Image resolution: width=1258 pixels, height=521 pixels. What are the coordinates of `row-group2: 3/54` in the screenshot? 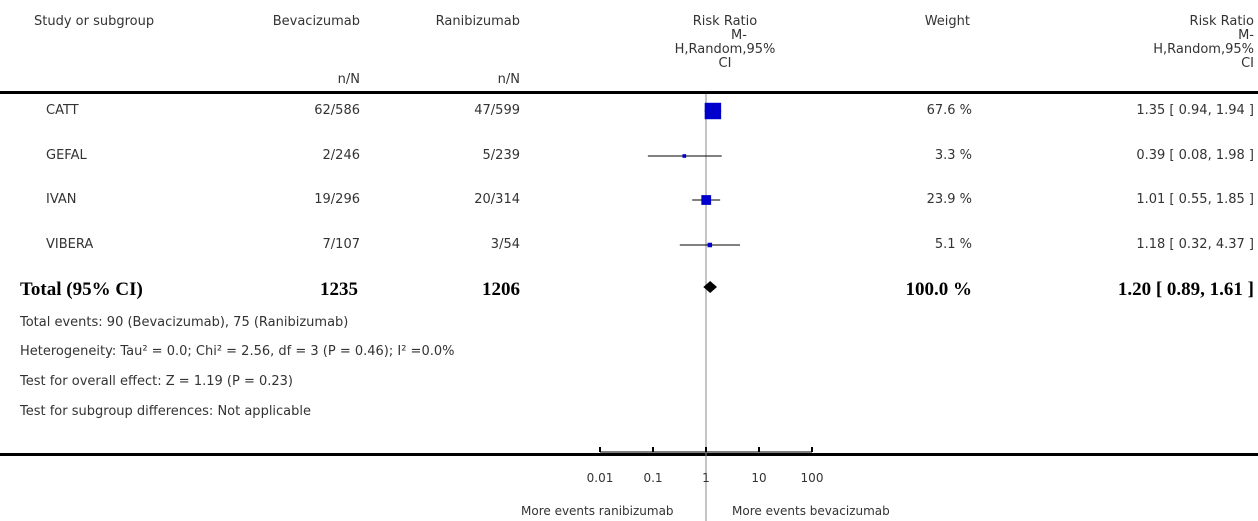 It's located at (505, 244).